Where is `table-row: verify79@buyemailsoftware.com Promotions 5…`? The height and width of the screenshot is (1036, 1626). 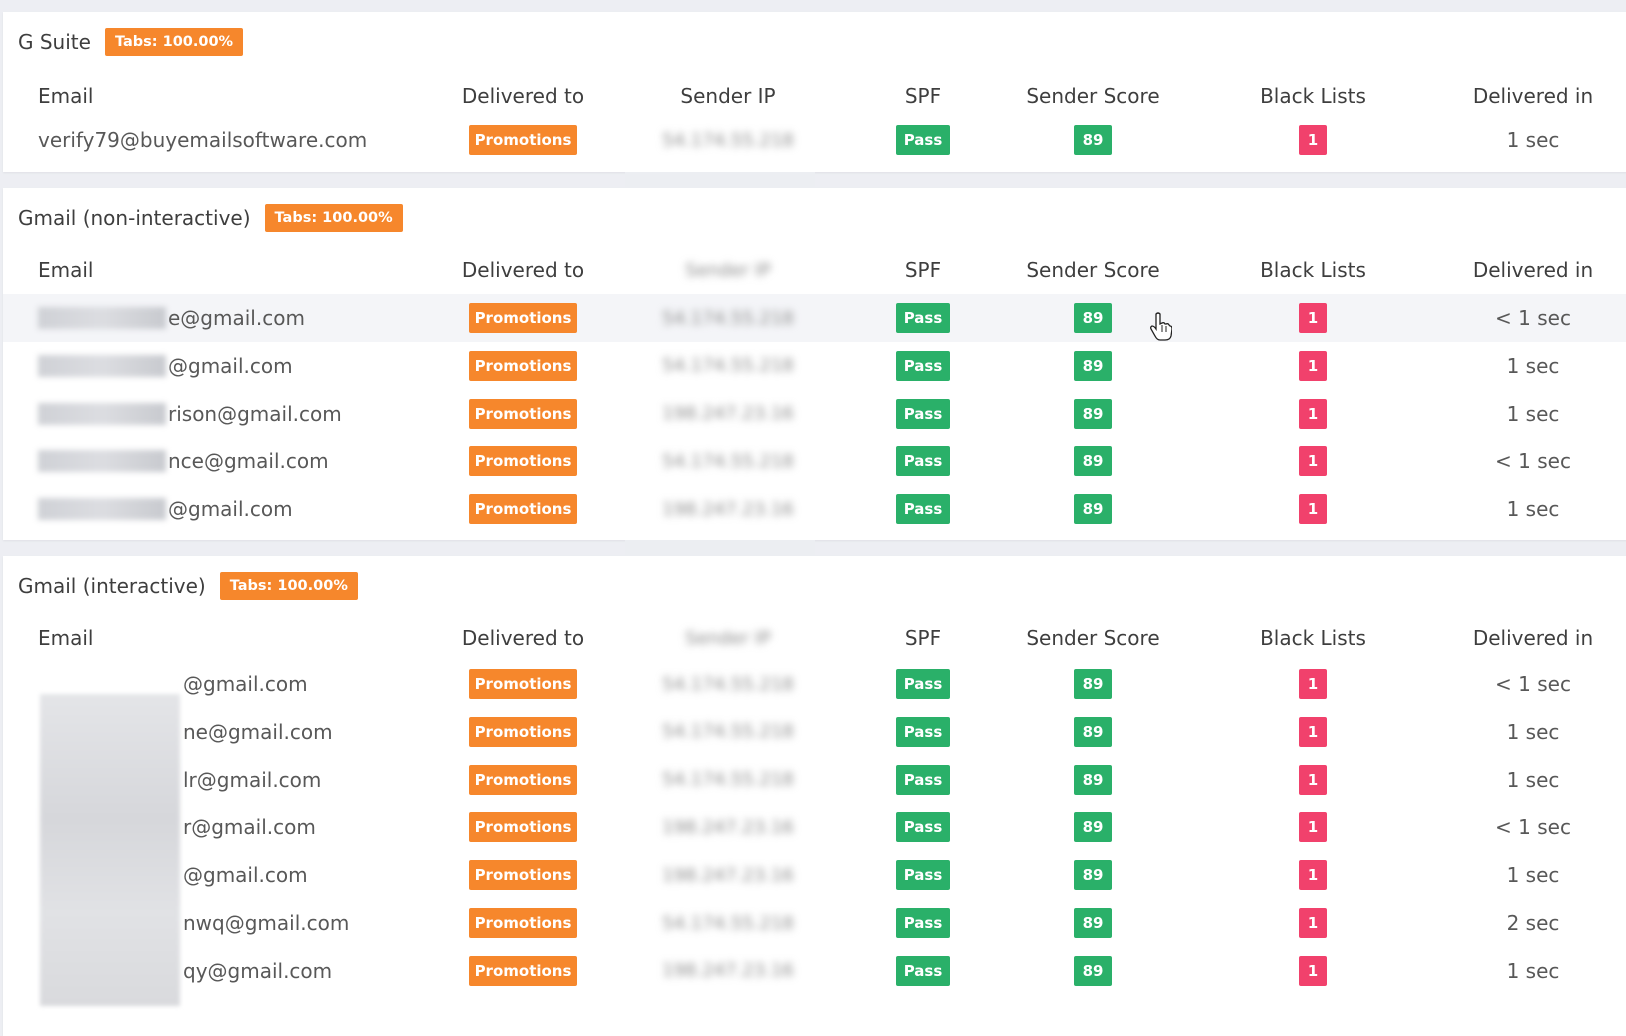
table-row: verify79@buyemailsoftware.com Promotions 5… is located at coordinates (814, 140).